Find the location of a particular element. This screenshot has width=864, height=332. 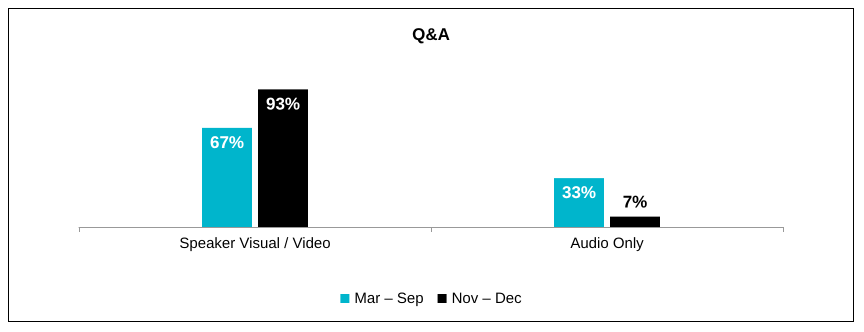

legend-label: Nov – Dec is located at coordinates (487, 298).